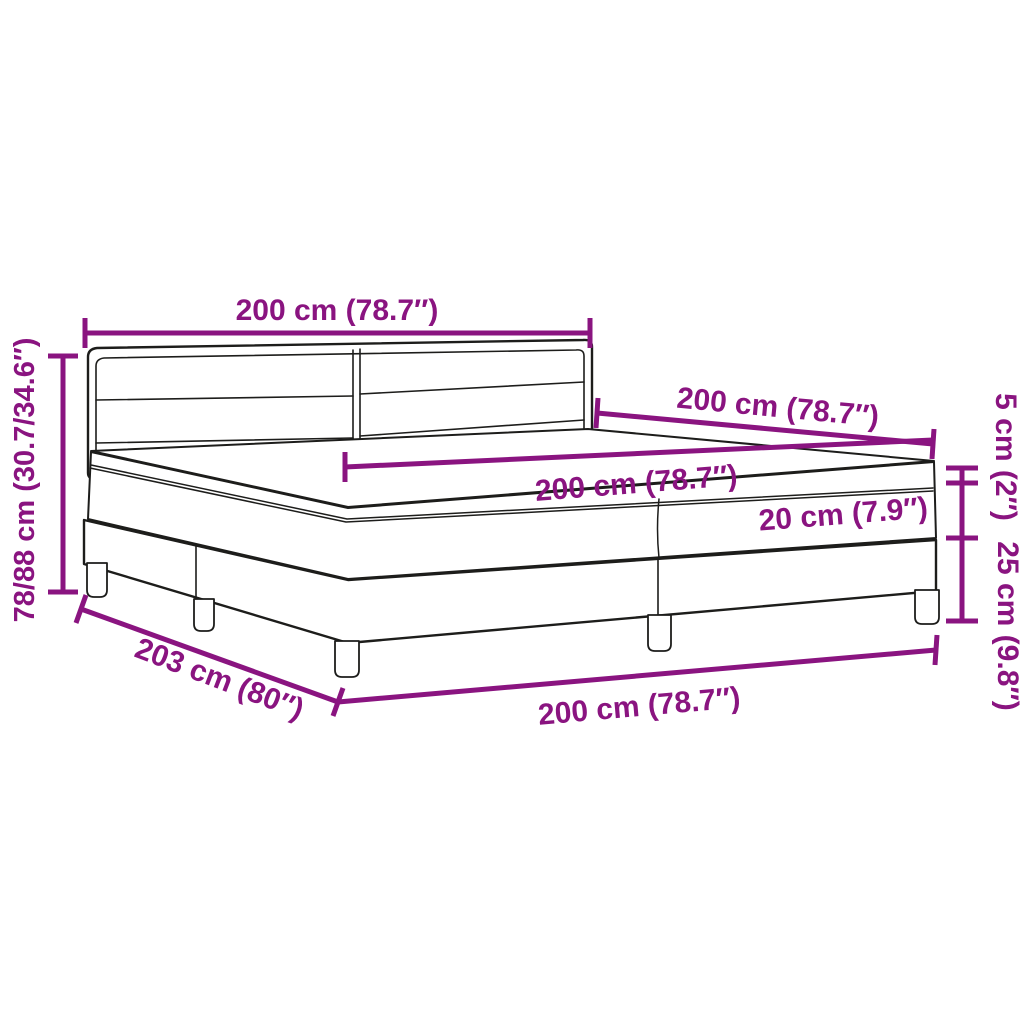  I want to click on dimension-bed-length-right, so click(765, 428).